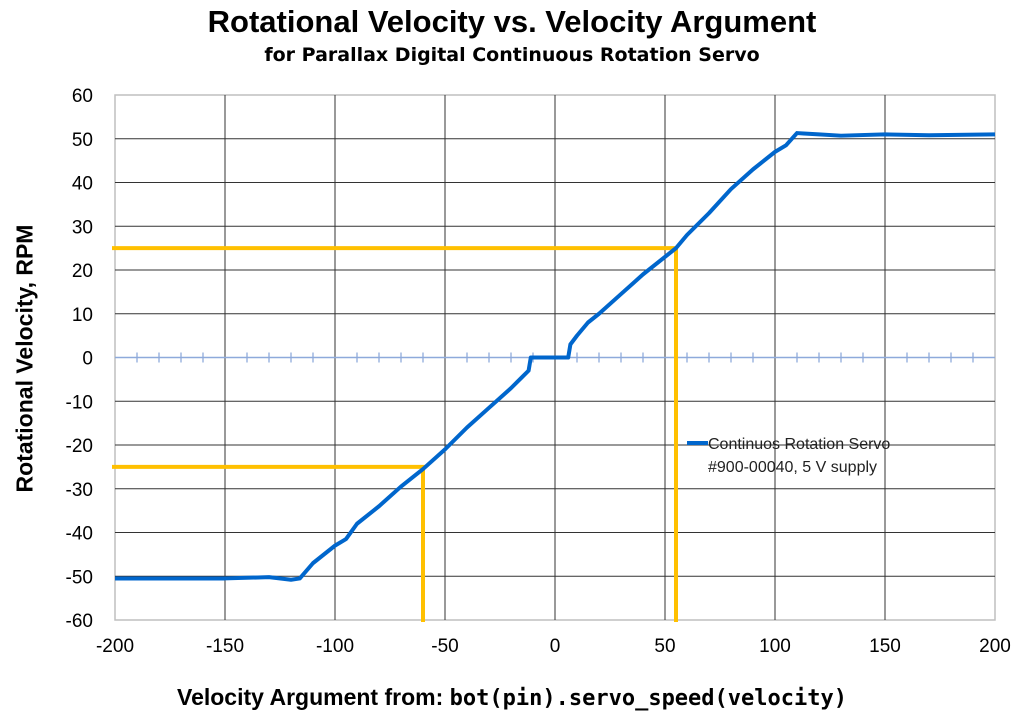  I want to click on y-tick-label: 60, so click(82, 96).